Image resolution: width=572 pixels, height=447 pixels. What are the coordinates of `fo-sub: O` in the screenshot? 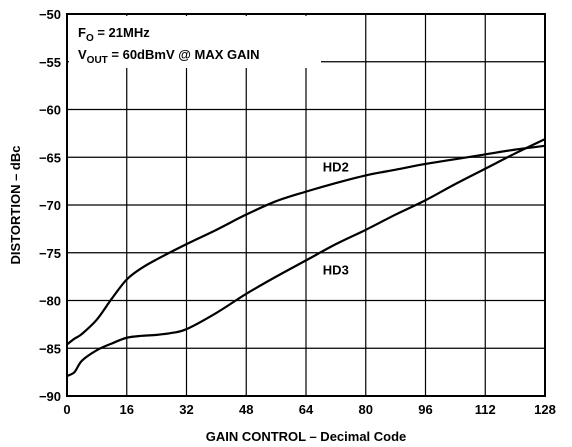 It's located at (90, 38).